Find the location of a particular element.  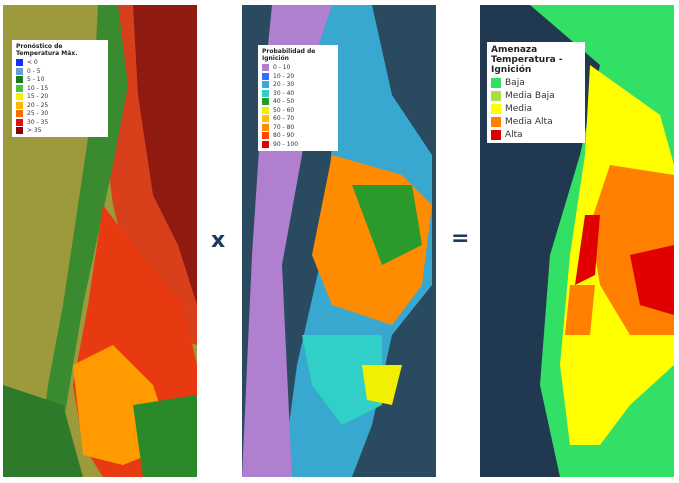

legend-item: 30 - 40 is located at coordinates (298, 93).